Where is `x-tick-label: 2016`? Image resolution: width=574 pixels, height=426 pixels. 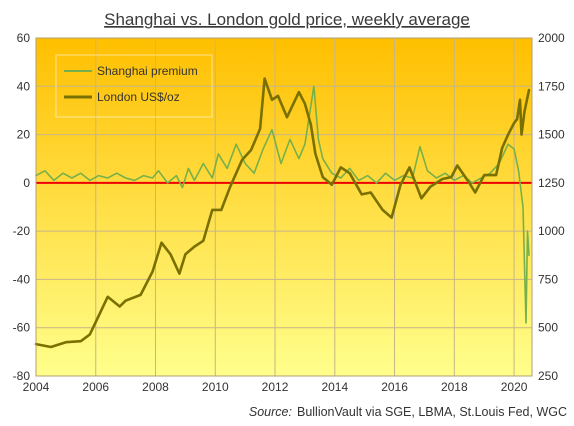 x-tick-label: 2016 is located at coordinates (394, 387).